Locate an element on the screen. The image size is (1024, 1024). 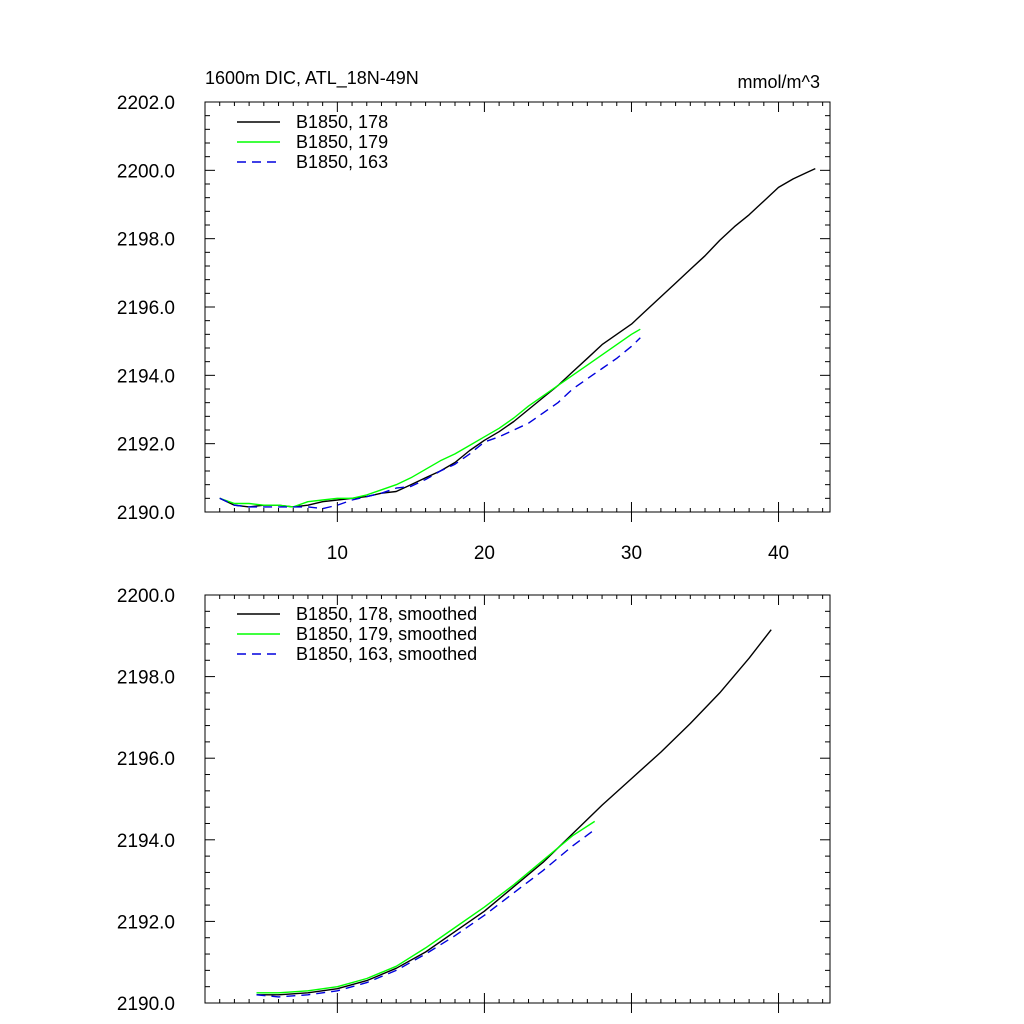
legend-label: B1850, 178, smoothed is located at coordinates (386, 614).